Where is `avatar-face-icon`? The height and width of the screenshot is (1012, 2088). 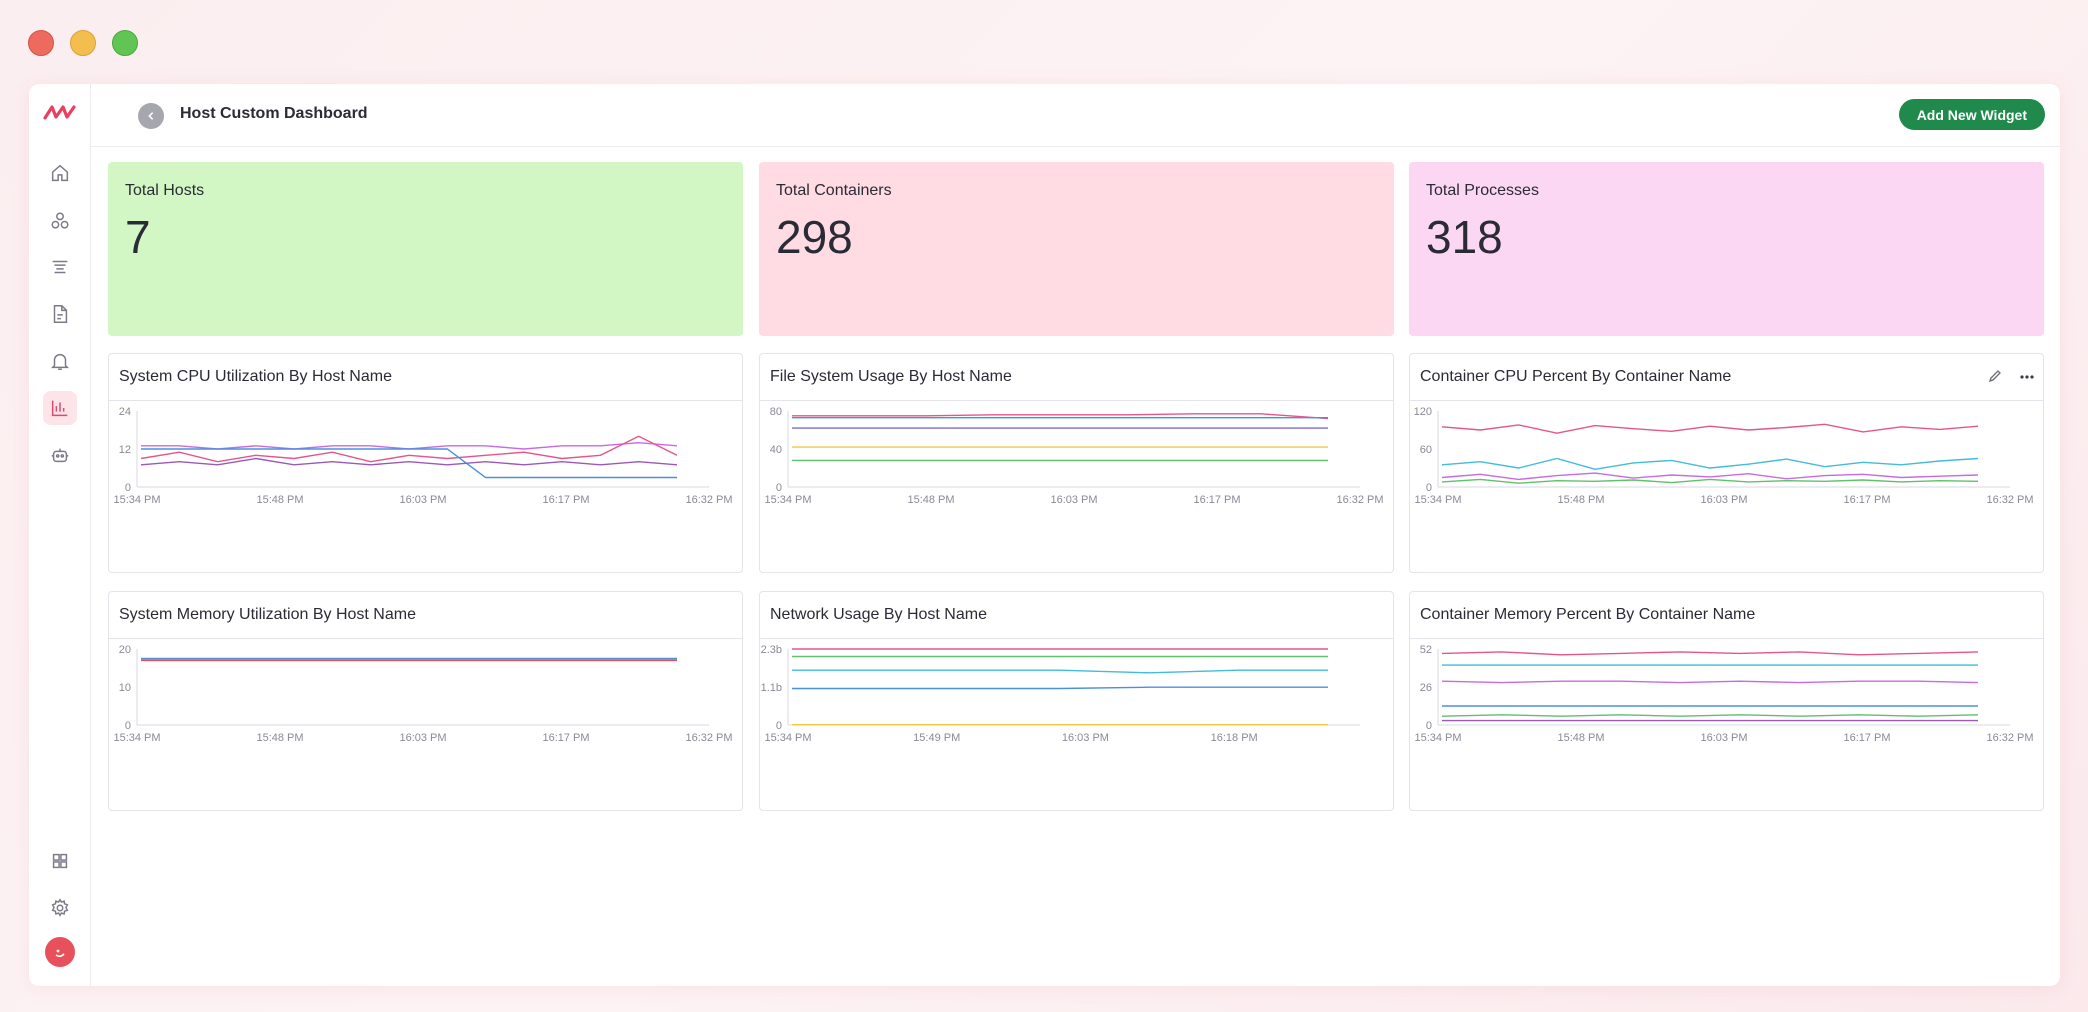
avatar-face-icon is located at coordinates (60, 953).